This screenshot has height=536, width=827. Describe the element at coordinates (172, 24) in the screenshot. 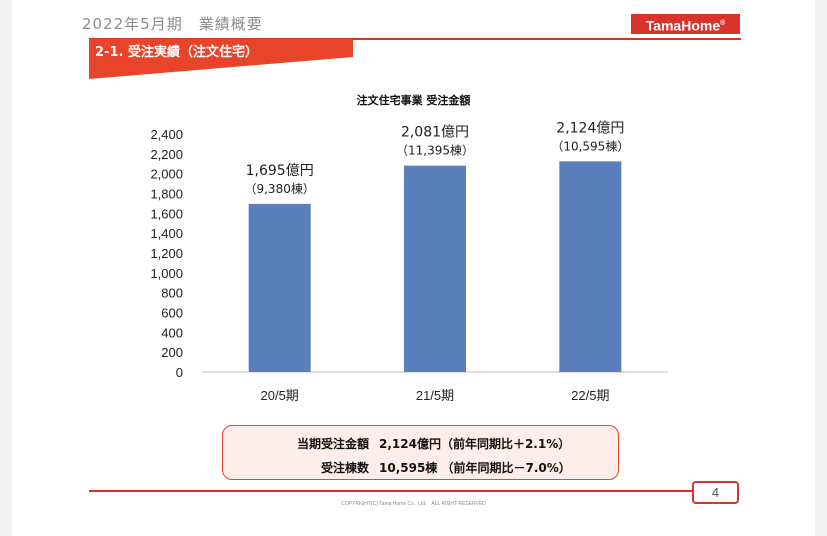

I see `header-title: 2022年5月期 業績概要` at that location.